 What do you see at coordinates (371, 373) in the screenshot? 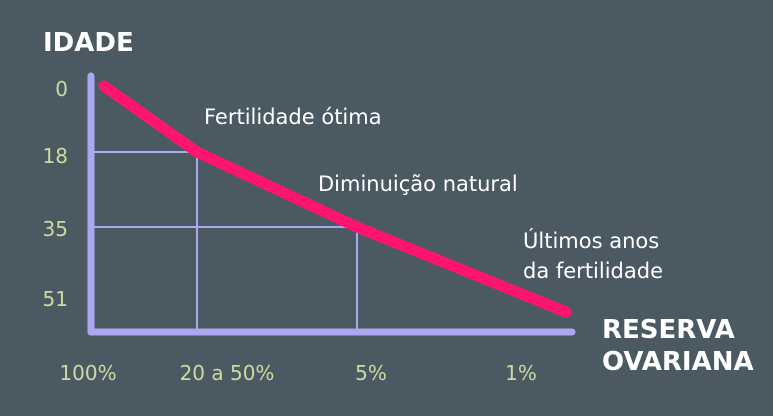
I see `x-tick-label-3: 5%` at bounding box center [371, 373].